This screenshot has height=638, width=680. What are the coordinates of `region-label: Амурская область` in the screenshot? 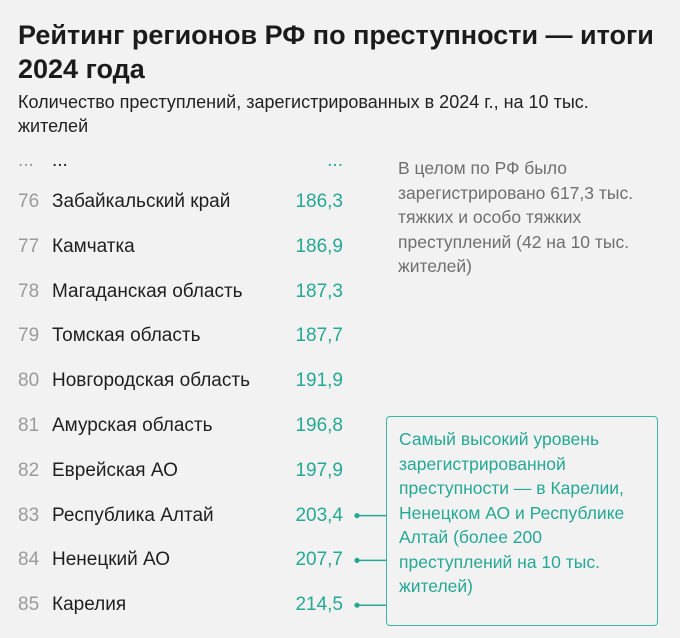 It's located at (132, 425).